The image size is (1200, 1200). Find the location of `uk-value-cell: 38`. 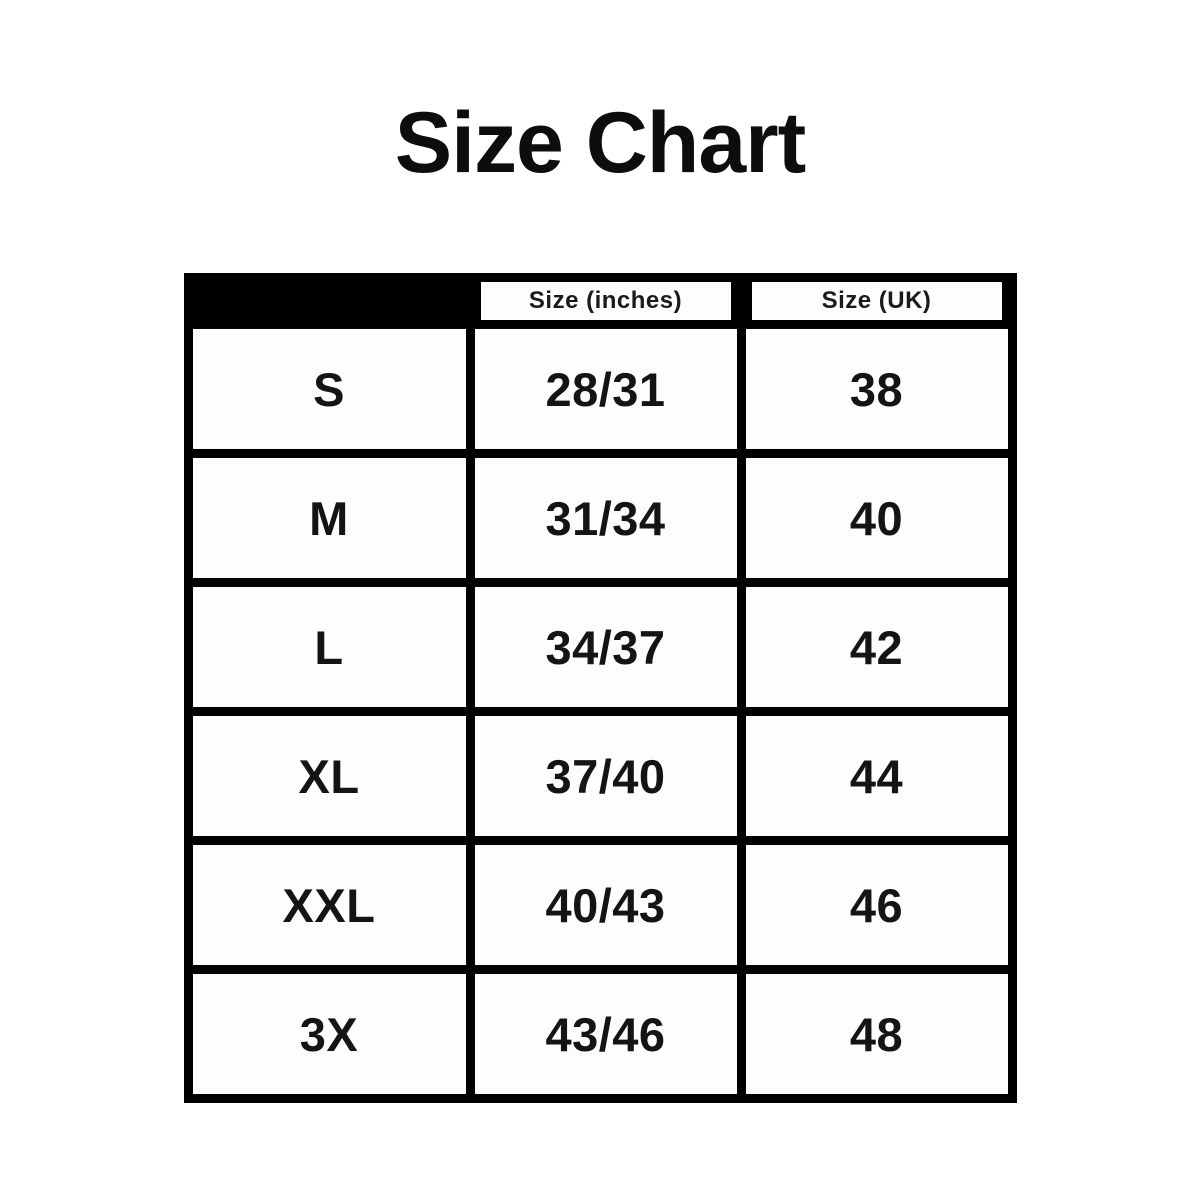

uk-value-cell: 38 is located at coordinates (876, 389).